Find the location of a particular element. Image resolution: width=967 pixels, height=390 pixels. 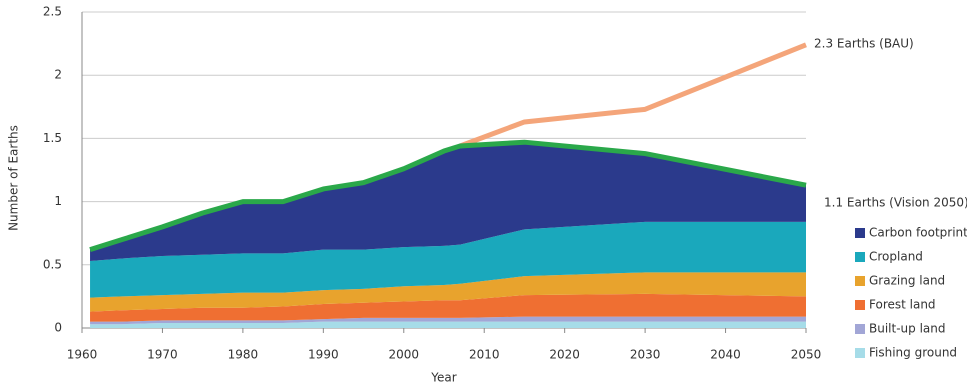

x-tick-label: 2020 is located at coordinates (564, 355).